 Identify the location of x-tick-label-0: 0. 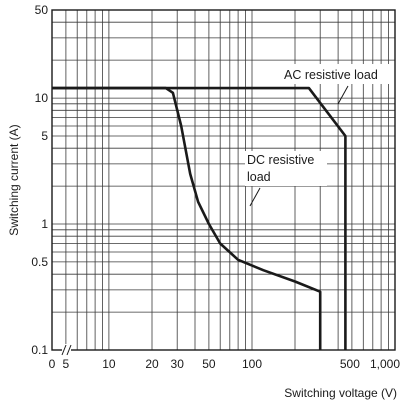
(52, 364).